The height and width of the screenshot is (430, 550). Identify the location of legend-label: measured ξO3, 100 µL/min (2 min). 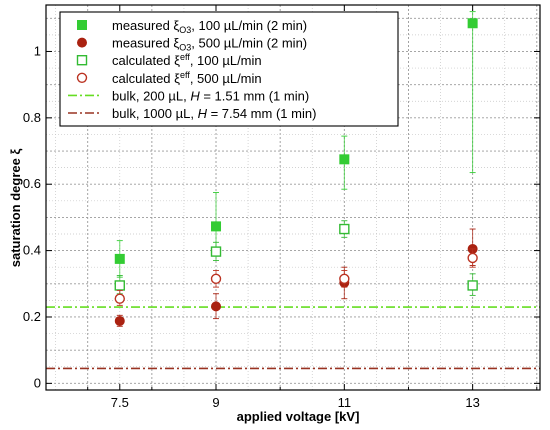
(209, 26).